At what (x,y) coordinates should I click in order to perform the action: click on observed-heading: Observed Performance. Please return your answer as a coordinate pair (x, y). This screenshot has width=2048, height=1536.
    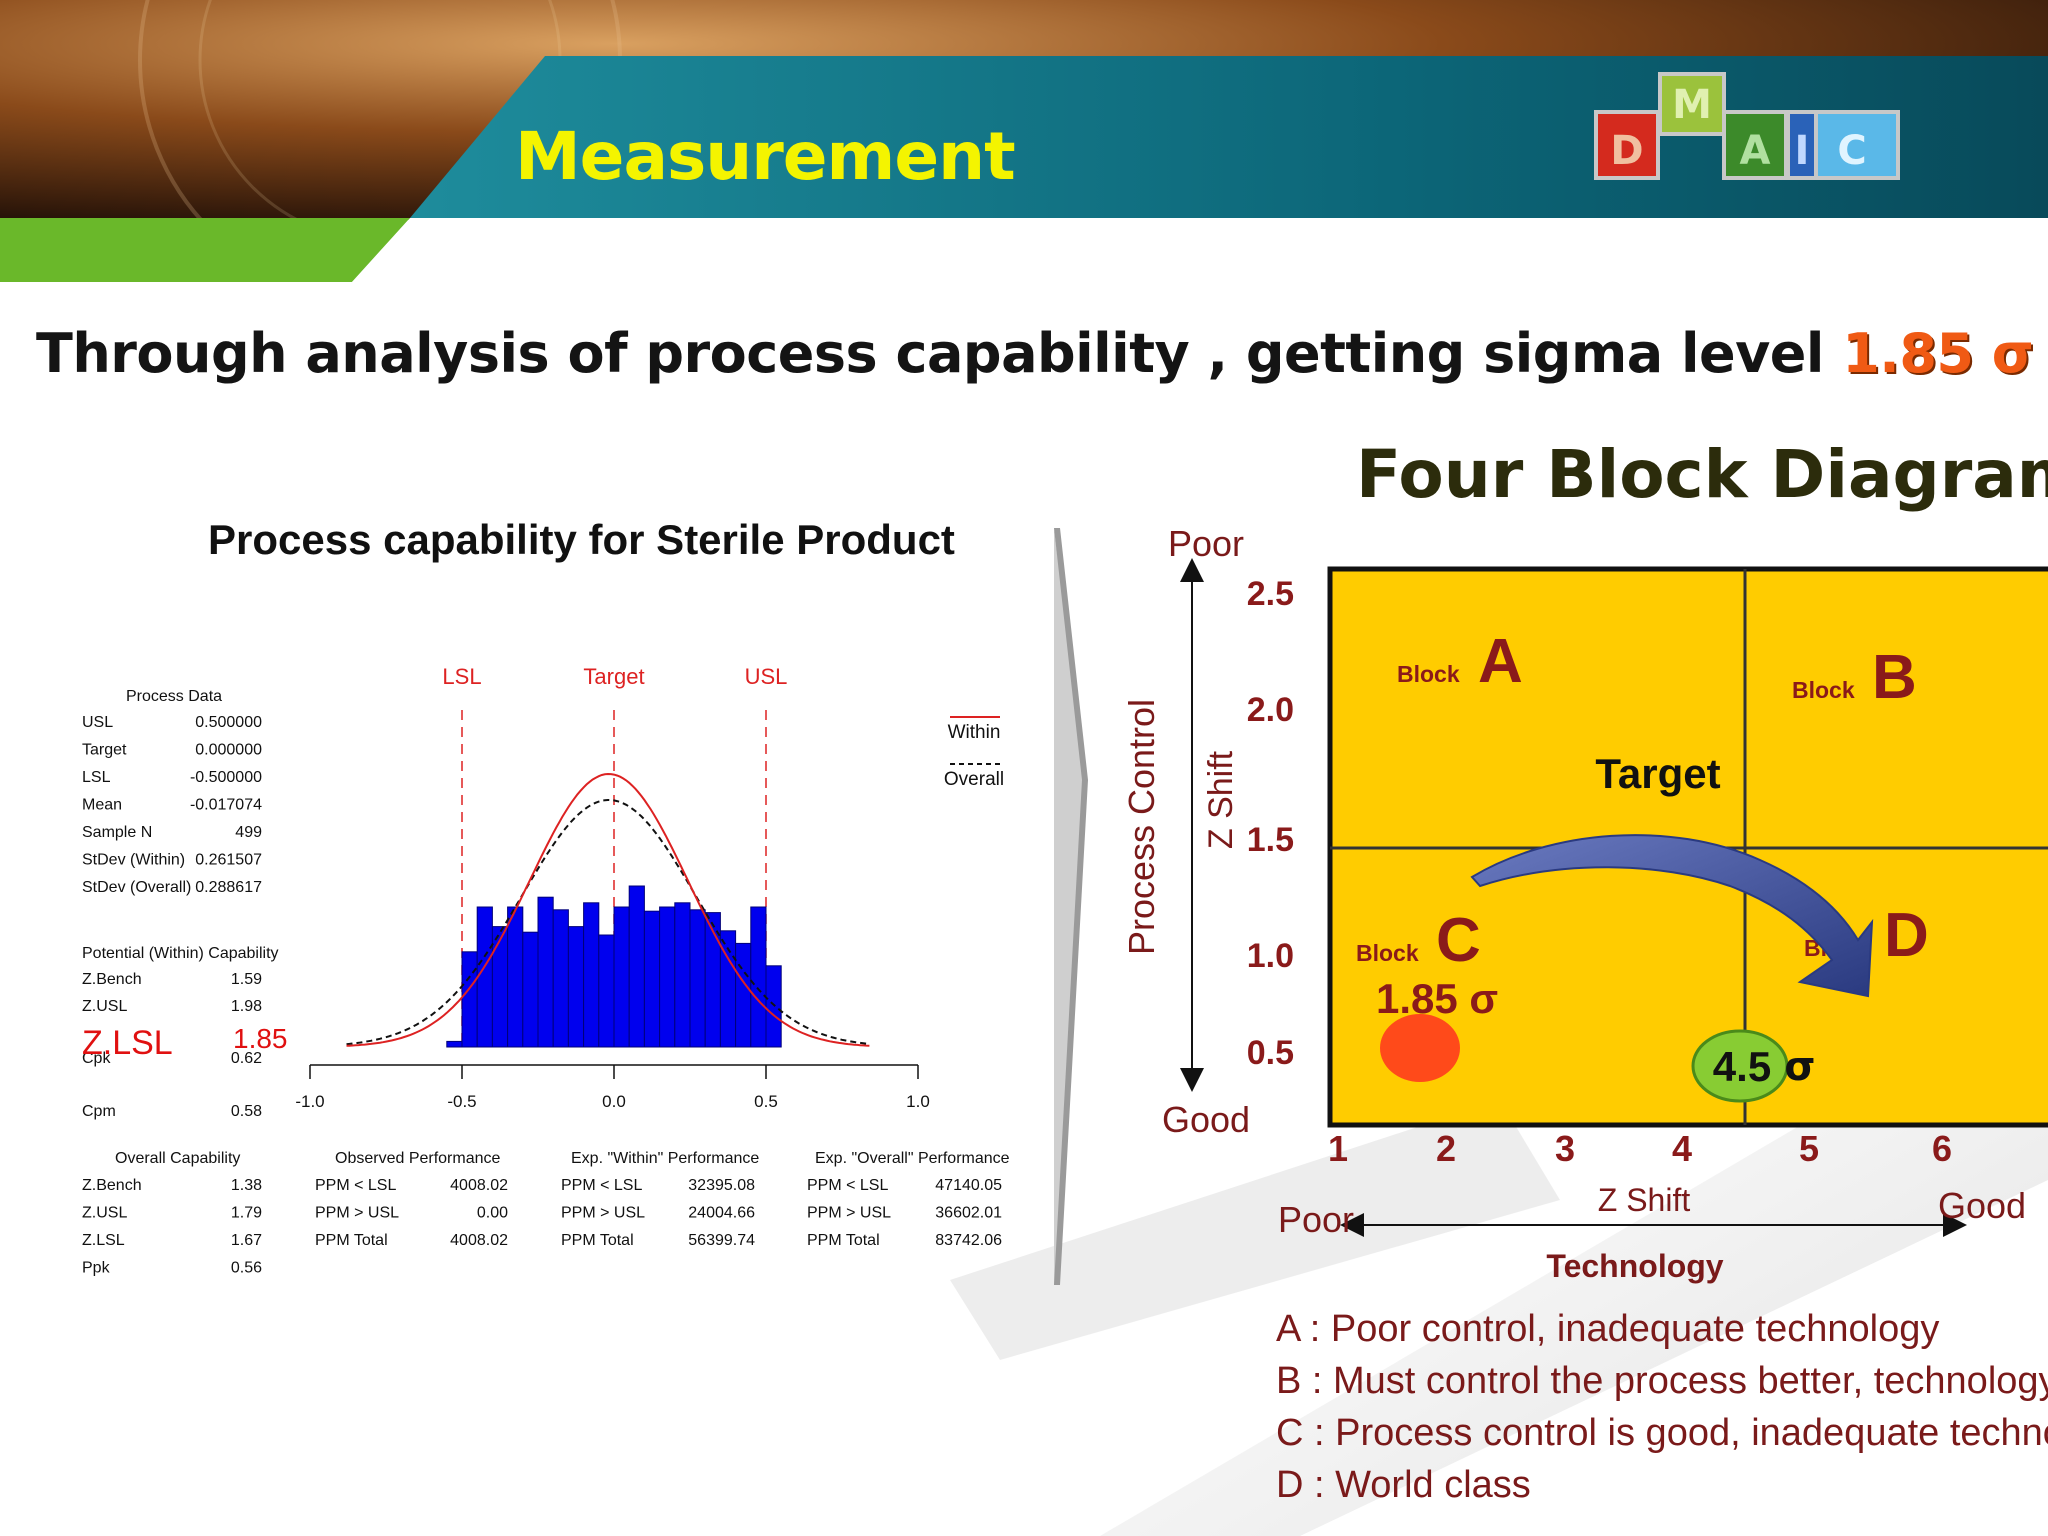
    Looking at the image, I should click on (418, 1158).